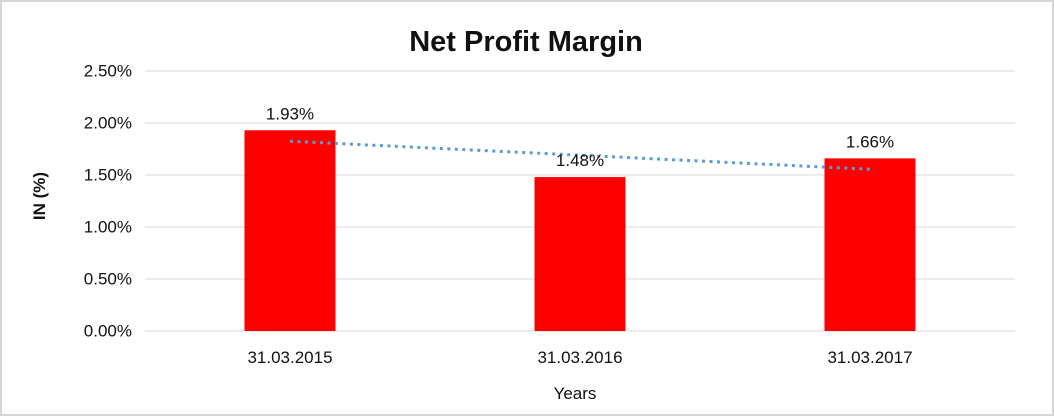  I want to click on y-tick-label: 0.00%, so click(108, 331).